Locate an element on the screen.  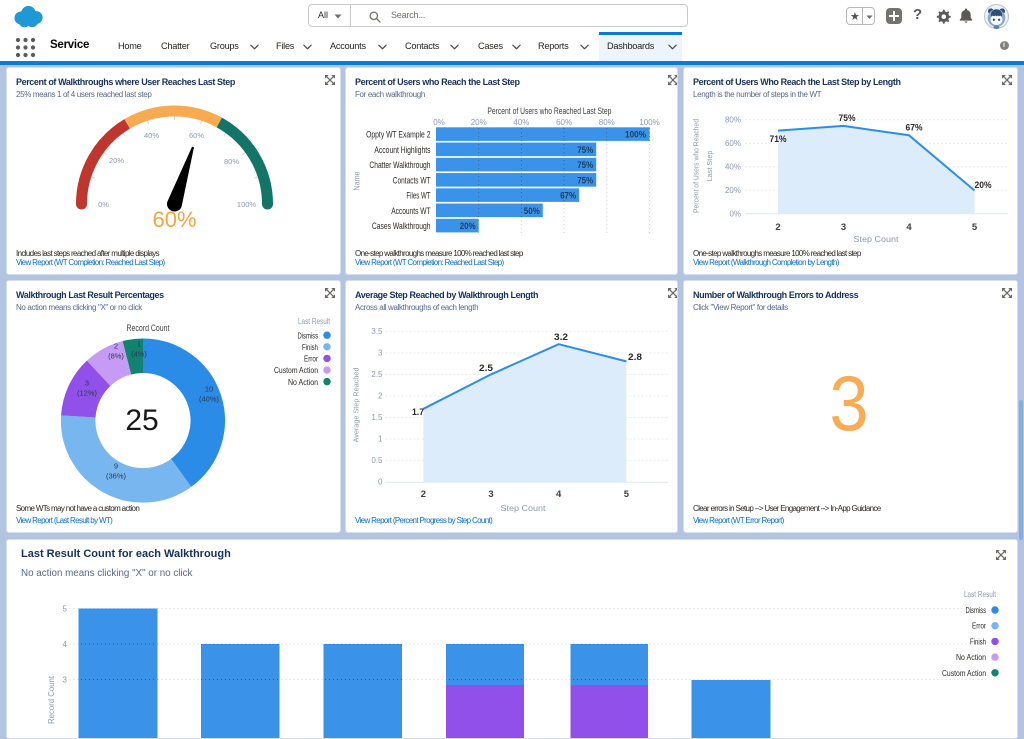
svg-text: 0 is located at coordinates (380, 482).